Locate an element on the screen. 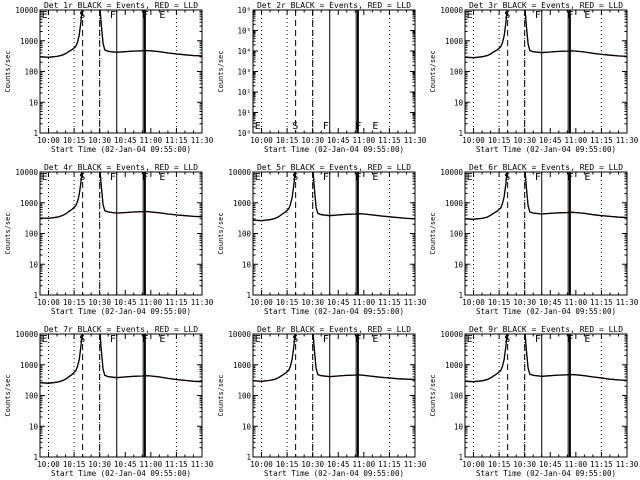 The height and width of the screenshot is (480, 640). y-tick-label: 10³ is located at coordinates (244, 72).